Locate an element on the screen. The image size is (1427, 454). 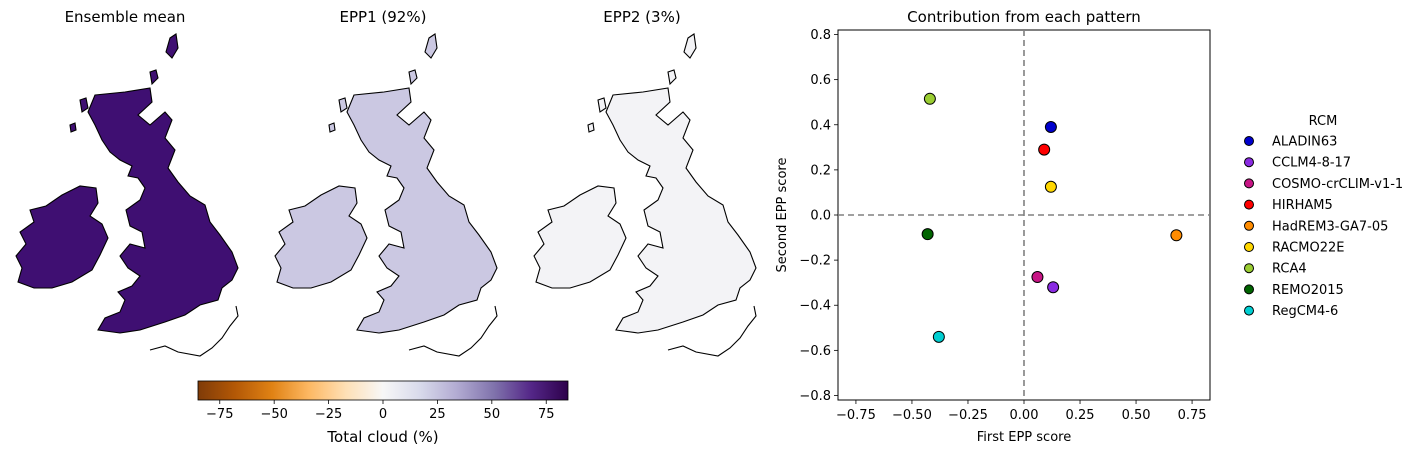
point-rca4 is located at coordinates (929, 98).